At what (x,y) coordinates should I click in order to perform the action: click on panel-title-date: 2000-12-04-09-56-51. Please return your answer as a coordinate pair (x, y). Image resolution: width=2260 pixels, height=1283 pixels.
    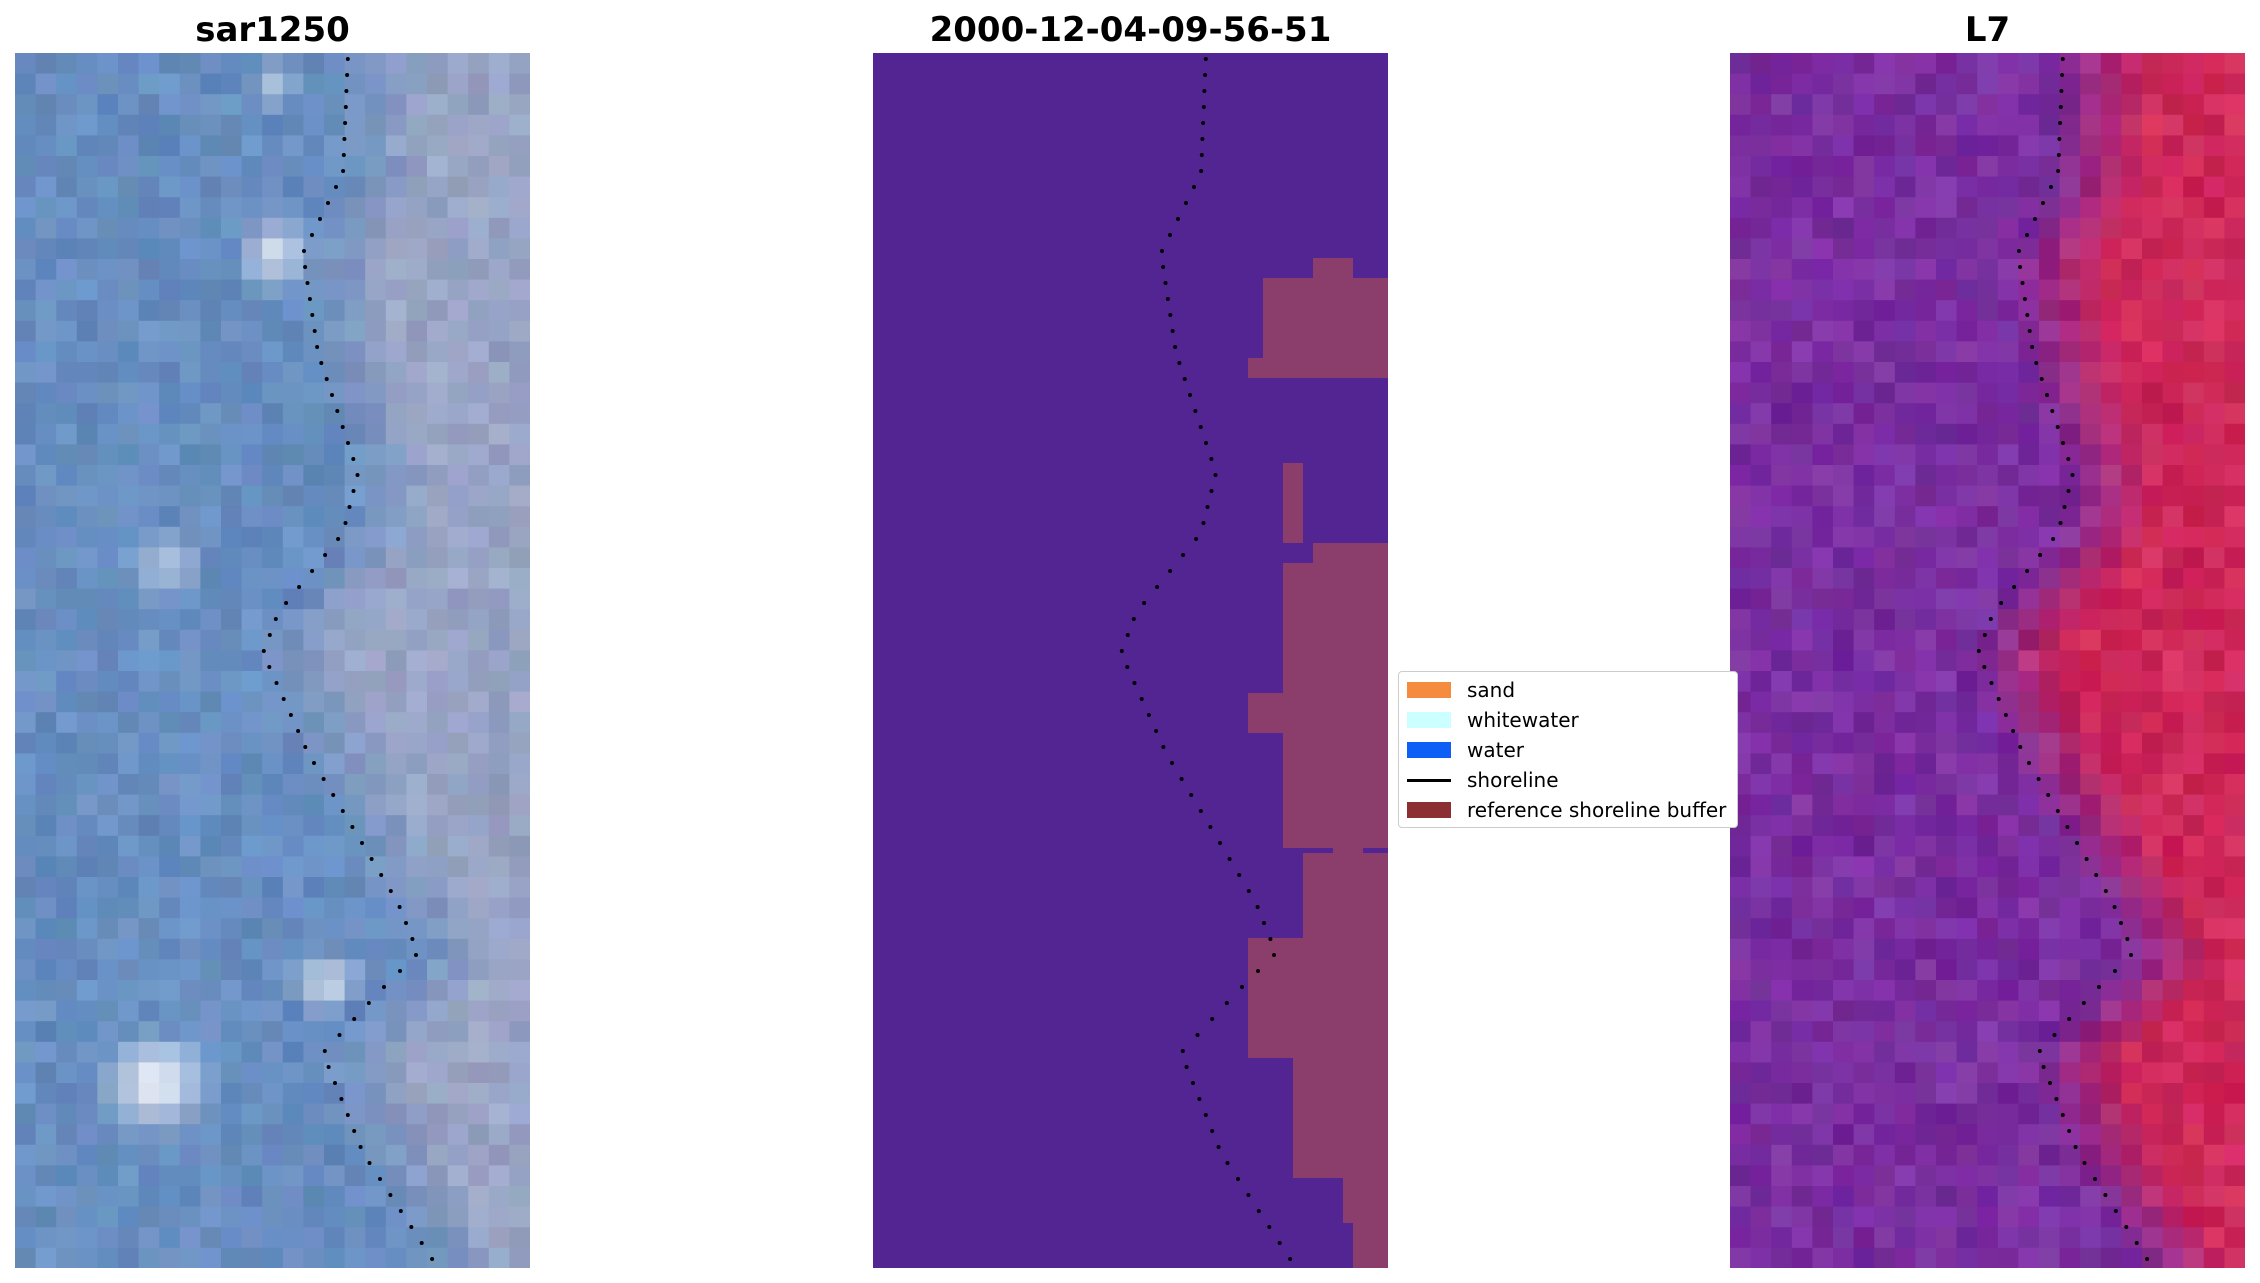
    Looking at the image, I should click on (1130, 30).